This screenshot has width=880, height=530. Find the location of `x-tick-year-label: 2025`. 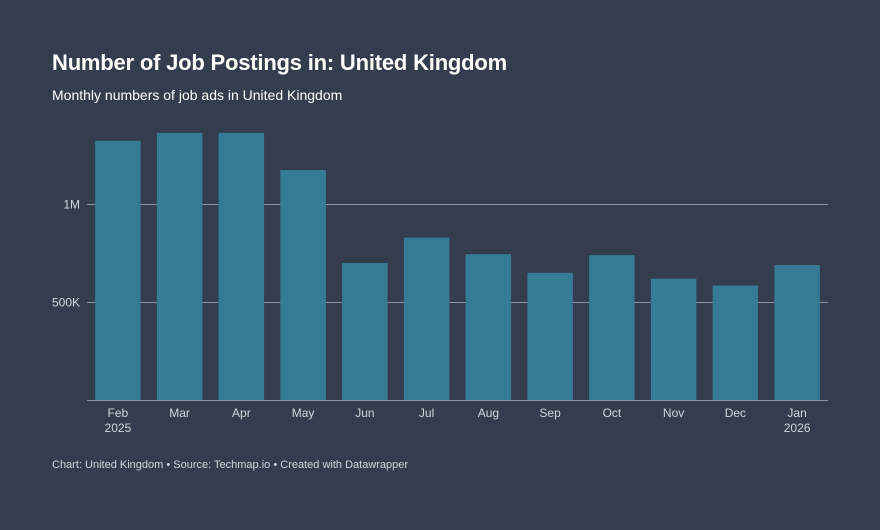

x-tick-year-label: 2025 is located at coordinates (118, 428).